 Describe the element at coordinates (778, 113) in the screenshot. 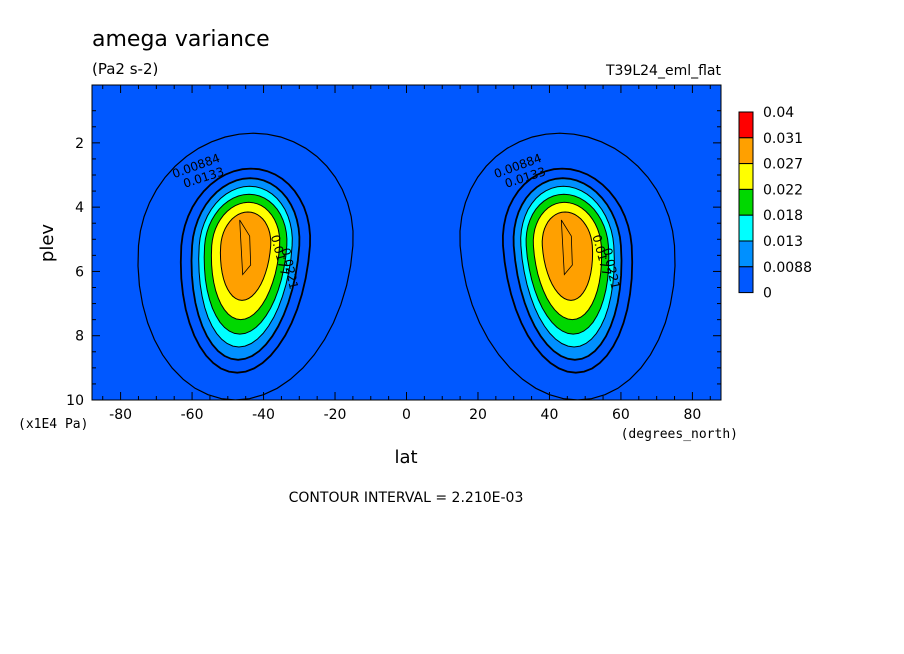

I see `colorbar-label: 0.04` at that location.